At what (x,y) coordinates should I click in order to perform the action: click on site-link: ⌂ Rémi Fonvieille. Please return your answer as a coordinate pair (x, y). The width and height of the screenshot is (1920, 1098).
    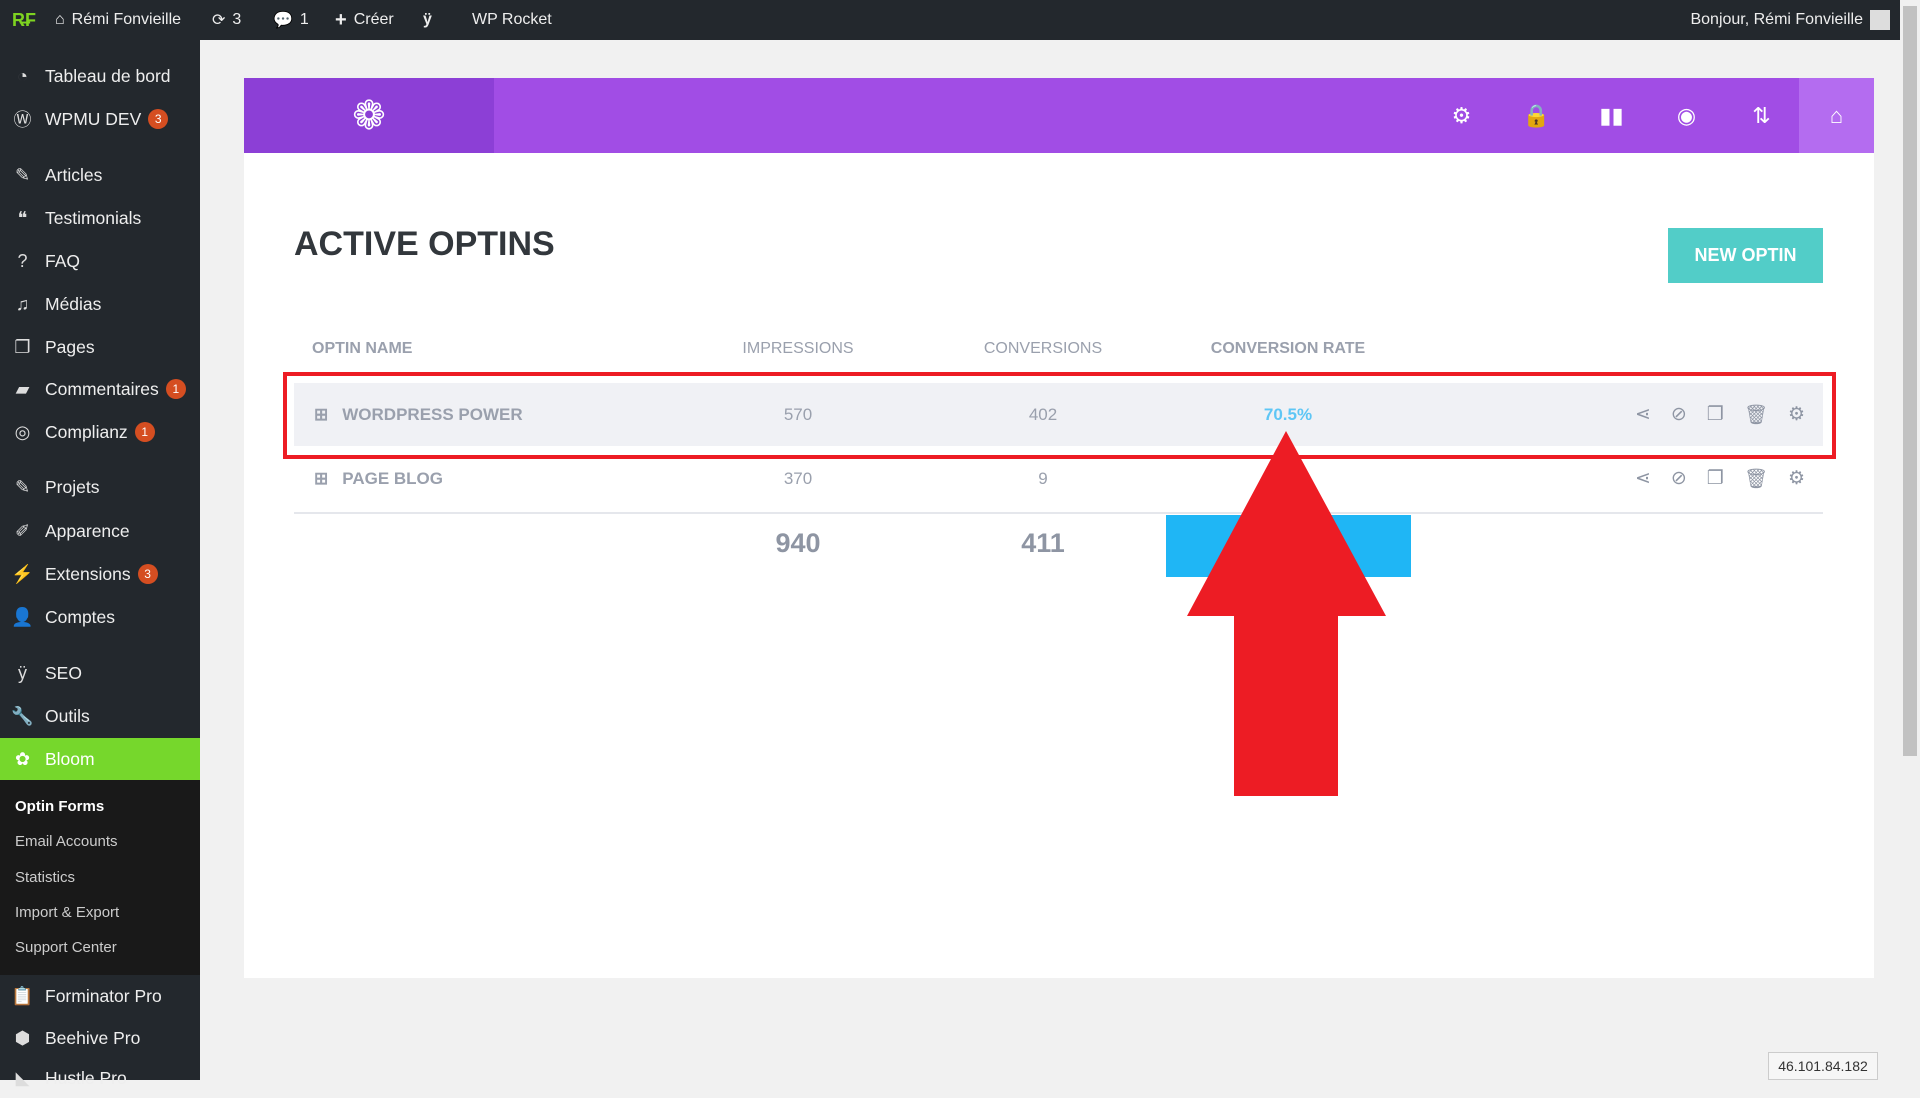
    Looking at the image, I should click on (118, 19).